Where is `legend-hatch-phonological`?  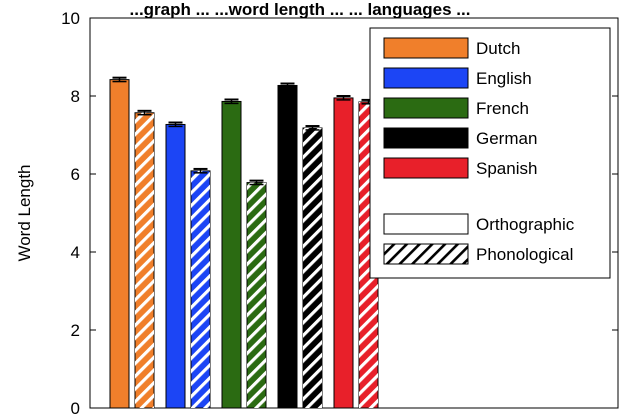 legend-hatch-phonological is located at coordinates (426, 254).